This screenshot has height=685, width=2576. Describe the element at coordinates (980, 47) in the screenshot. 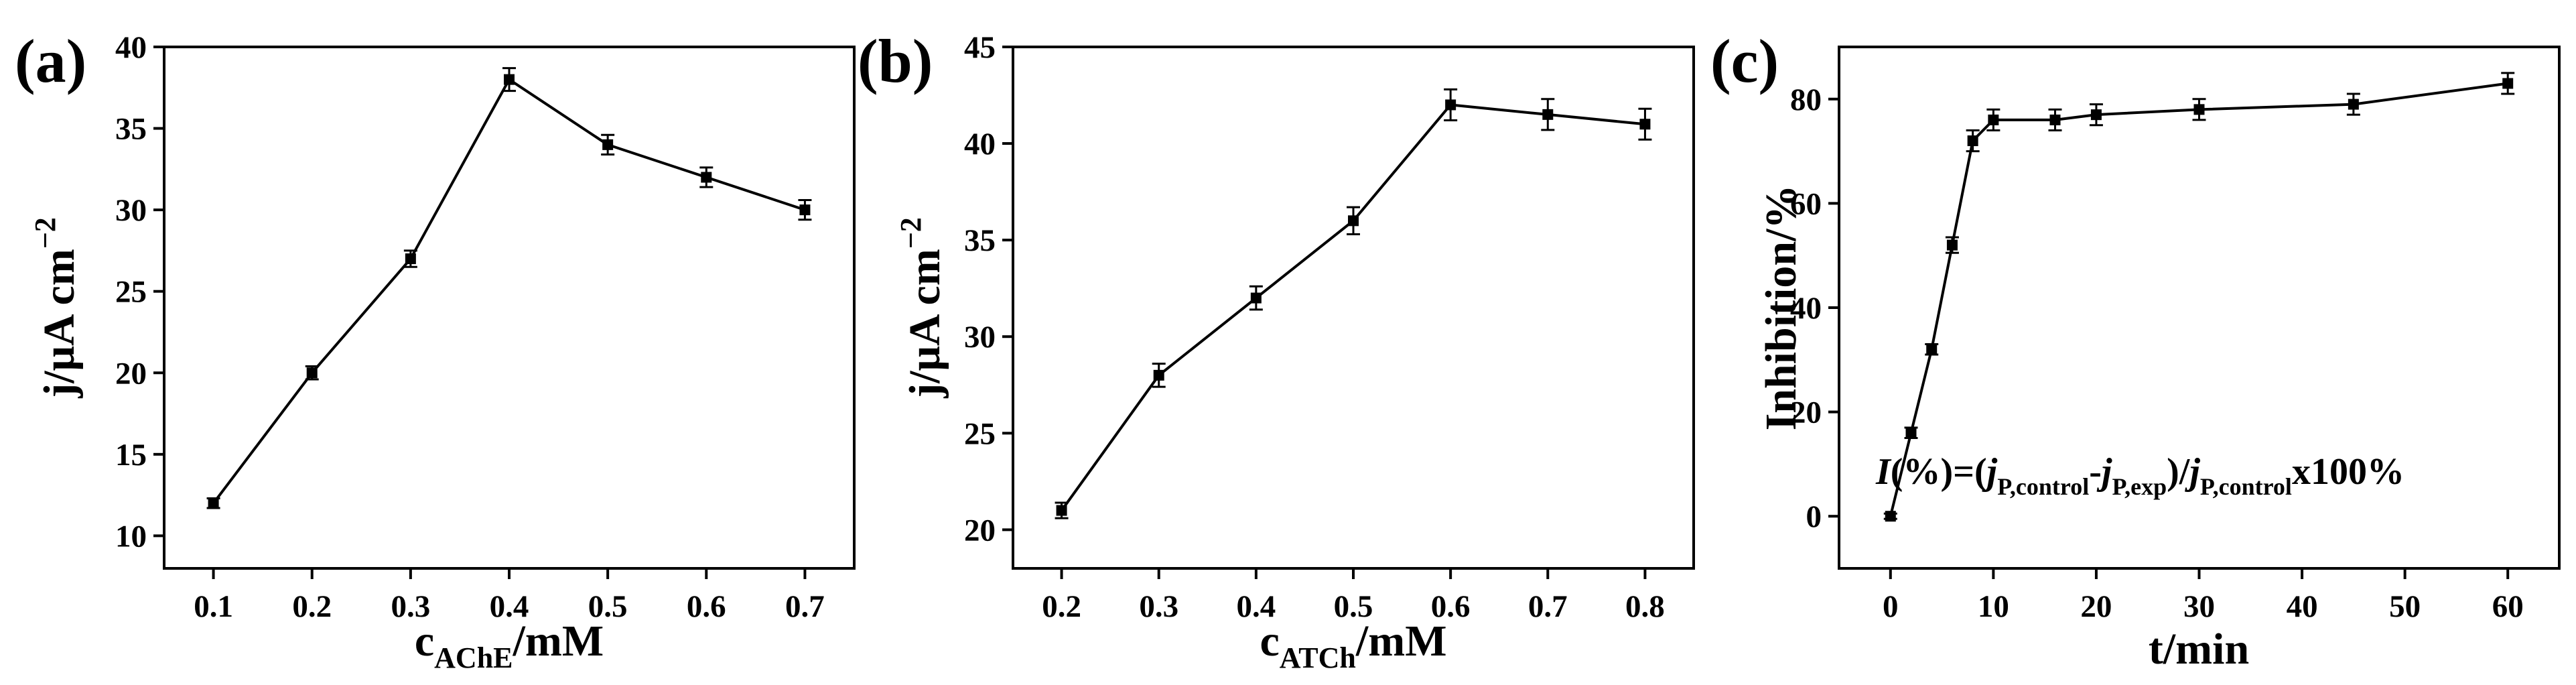

I see `y-tick-label: 45` at that location.